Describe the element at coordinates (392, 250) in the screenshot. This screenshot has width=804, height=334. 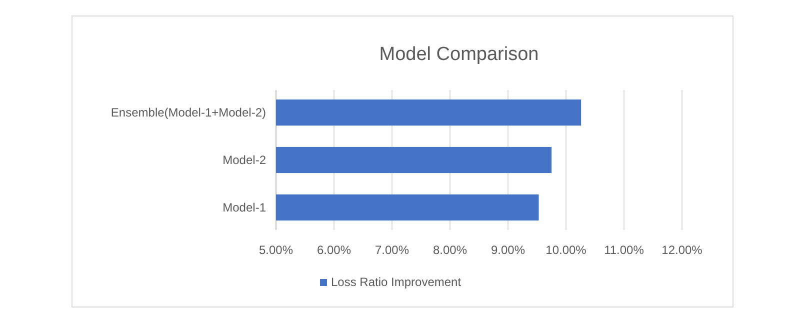
I see `x-tick-label: 7.00%` at that location.